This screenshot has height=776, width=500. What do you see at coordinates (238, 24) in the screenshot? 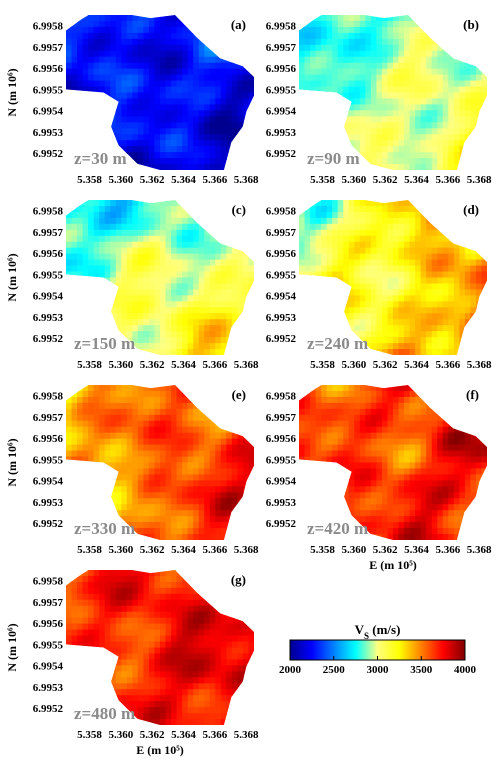
I see `panel-label: (a)` at bounding box center [238, 24].